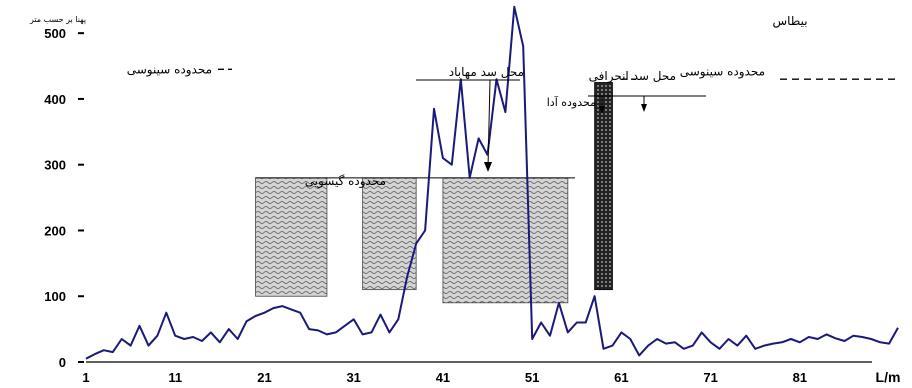 This screenshot has width=912, height=388. Describe the element at coordinates (345, 181) in the screenshot. I see `gypsum-label: محدوده گیسویی` at that location.